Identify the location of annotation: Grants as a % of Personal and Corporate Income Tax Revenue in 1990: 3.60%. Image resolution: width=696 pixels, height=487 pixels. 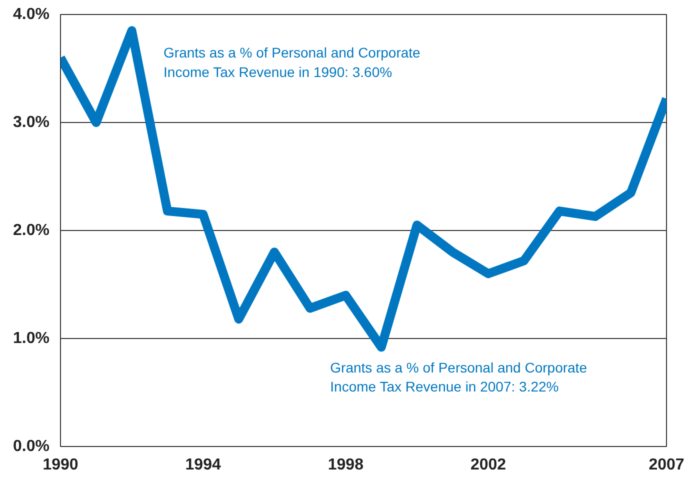
(292, 62).